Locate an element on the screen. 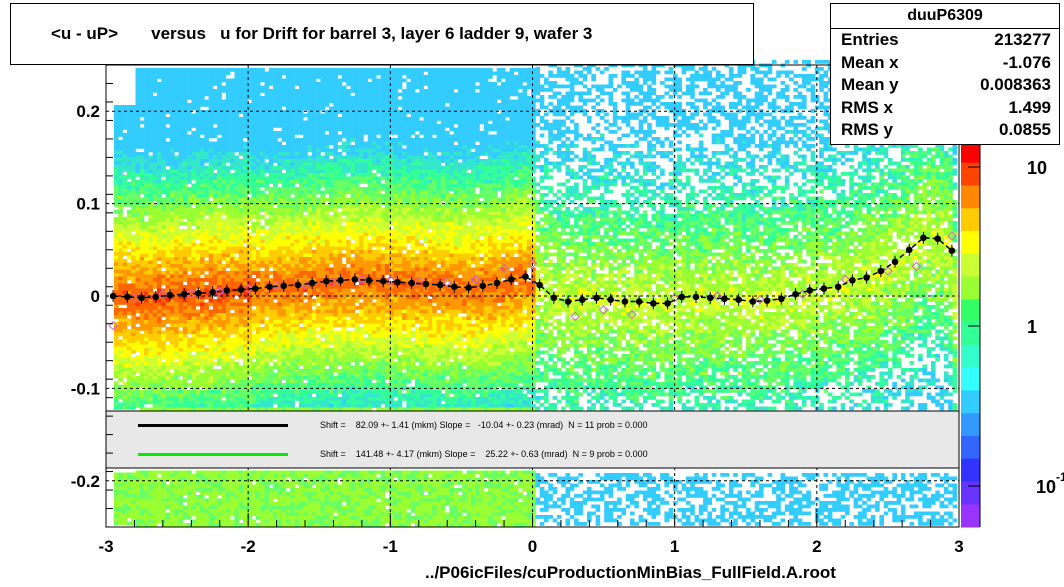  fit-legend-box is located at coordinates (532, 439).